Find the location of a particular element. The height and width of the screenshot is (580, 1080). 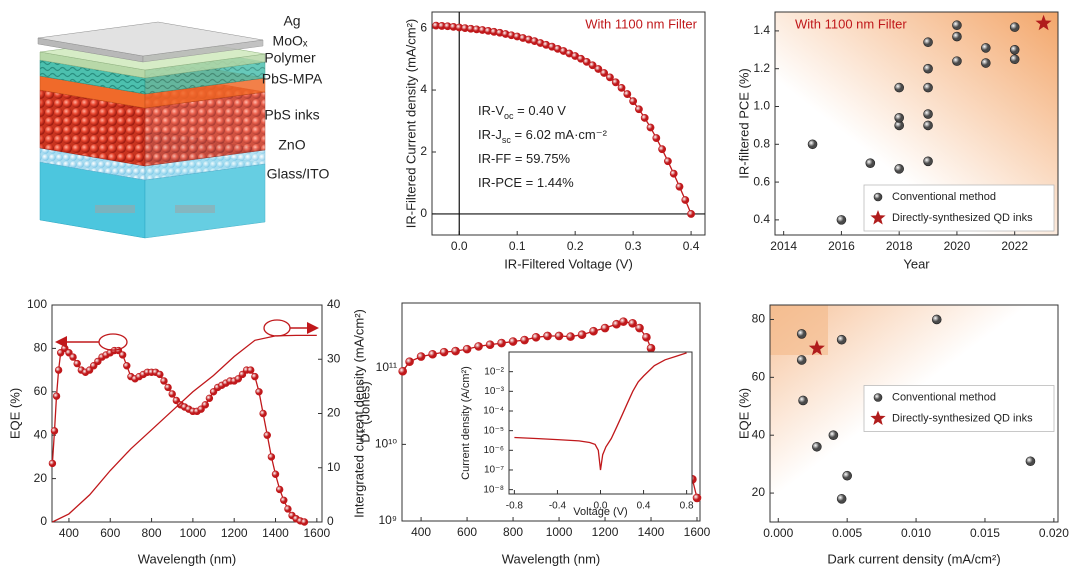

y-tick-label: 100 is located at coordinates (37, 304).